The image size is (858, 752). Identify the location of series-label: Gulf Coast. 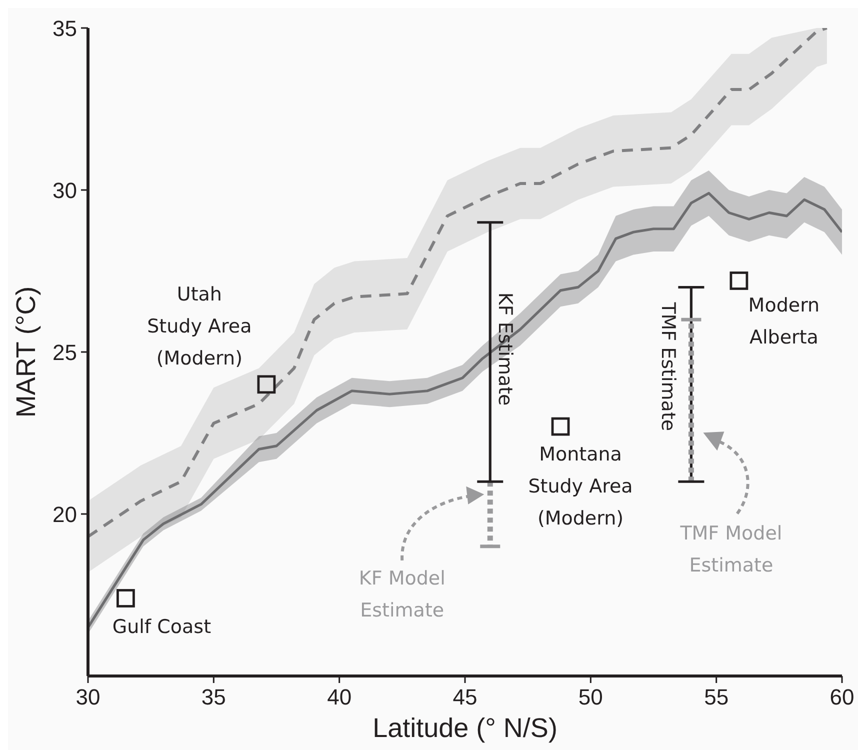
(162, 627).